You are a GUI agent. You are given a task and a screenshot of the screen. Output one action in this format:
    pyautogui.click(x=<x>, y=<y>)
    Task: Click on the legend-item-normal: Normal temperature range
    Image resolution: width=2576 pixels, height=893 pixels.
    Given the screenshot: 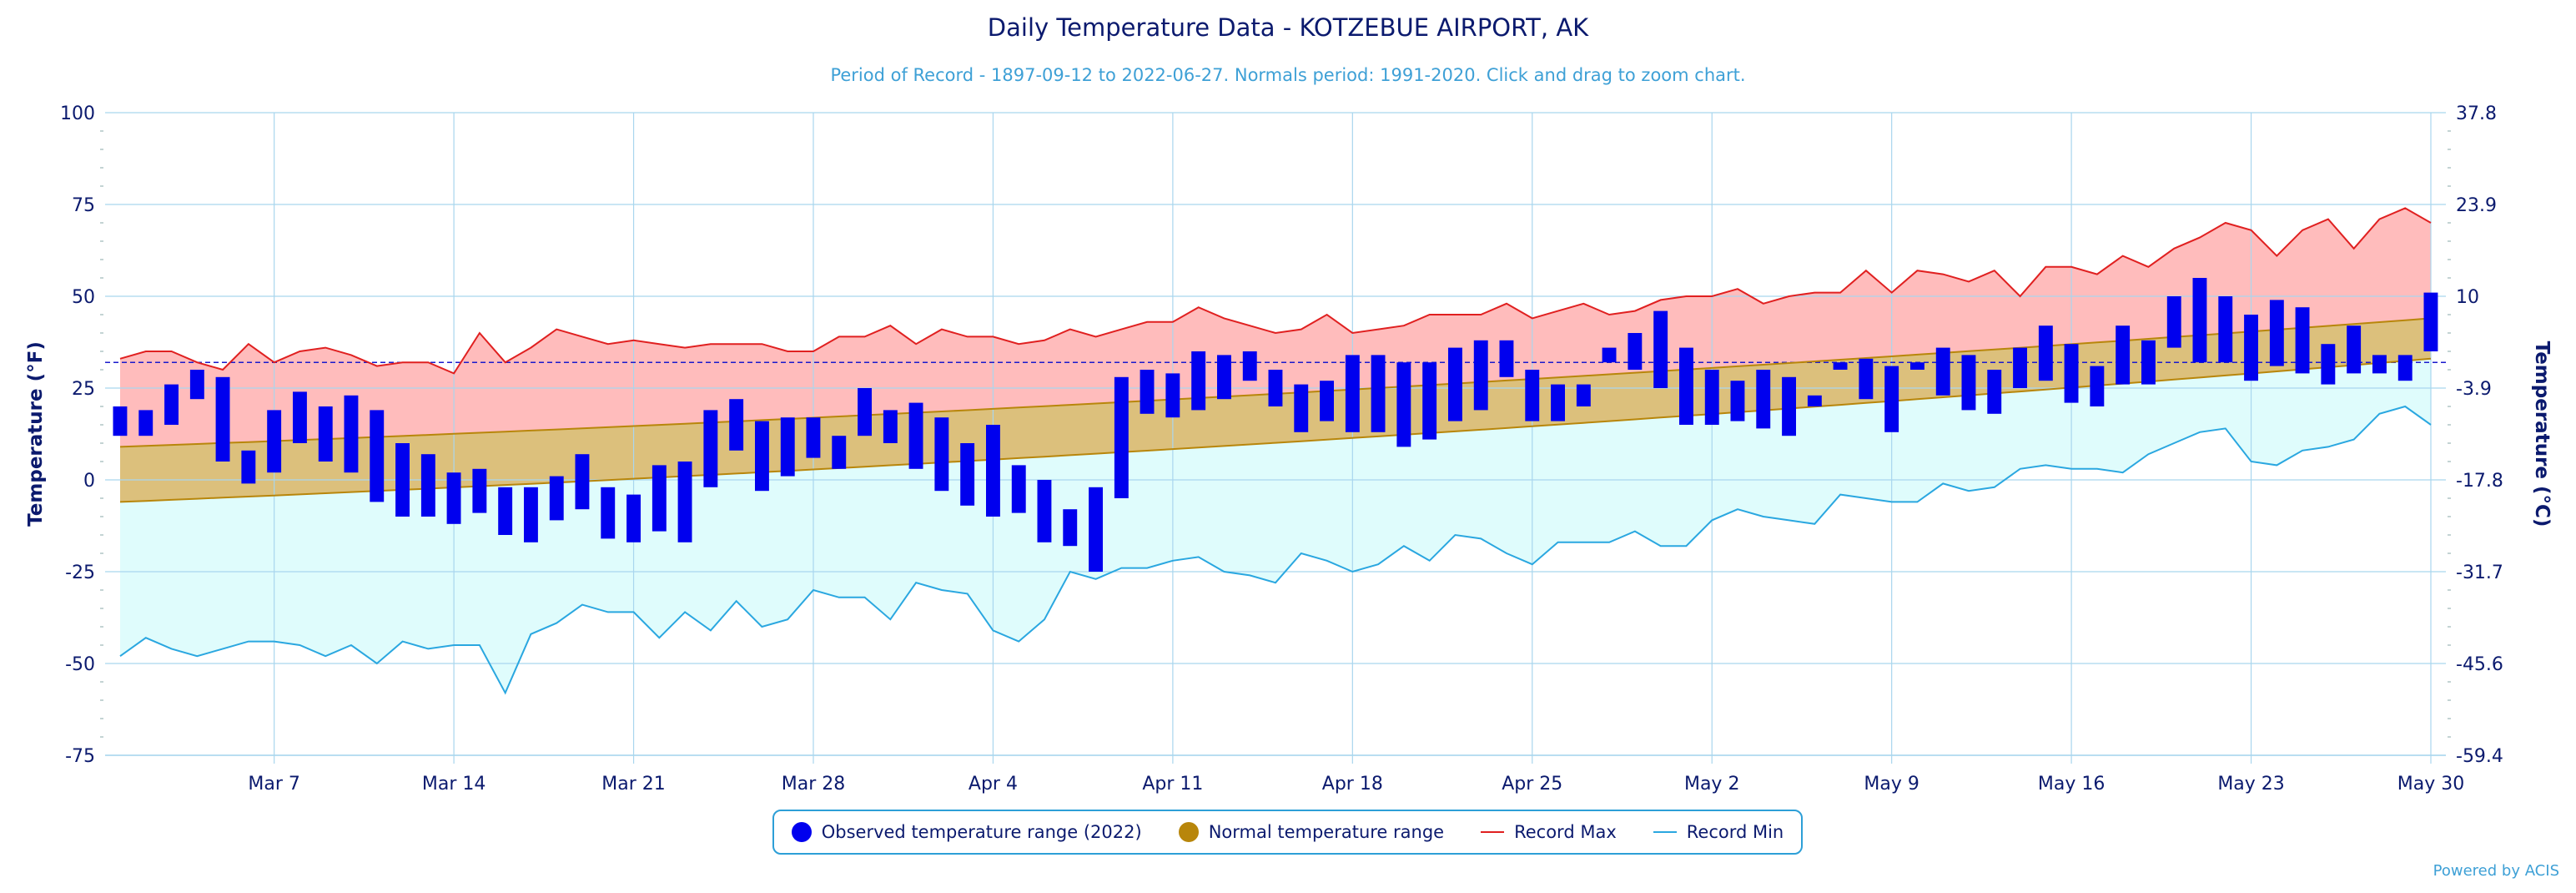 What is the action you would take?
    pyautogui.click(x=1311, y=832)
    